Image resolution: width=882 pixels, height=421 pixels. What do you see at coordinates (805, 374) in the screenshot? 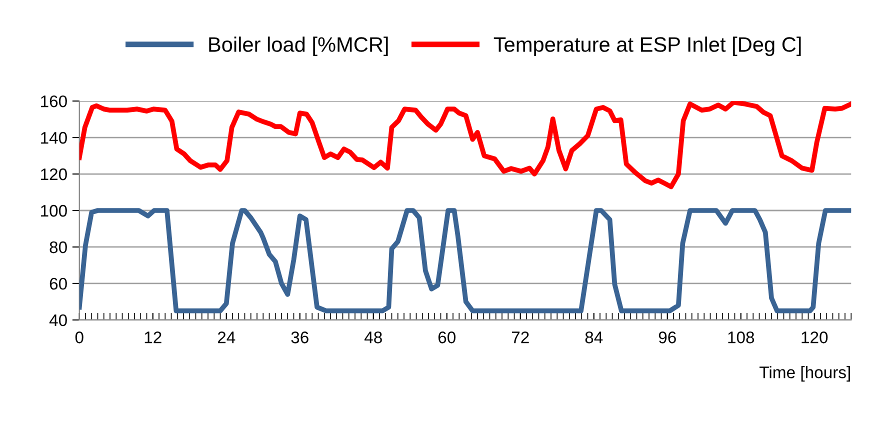
I see `x-axis-title: Time [hours]` at bounding box center [805, 374].